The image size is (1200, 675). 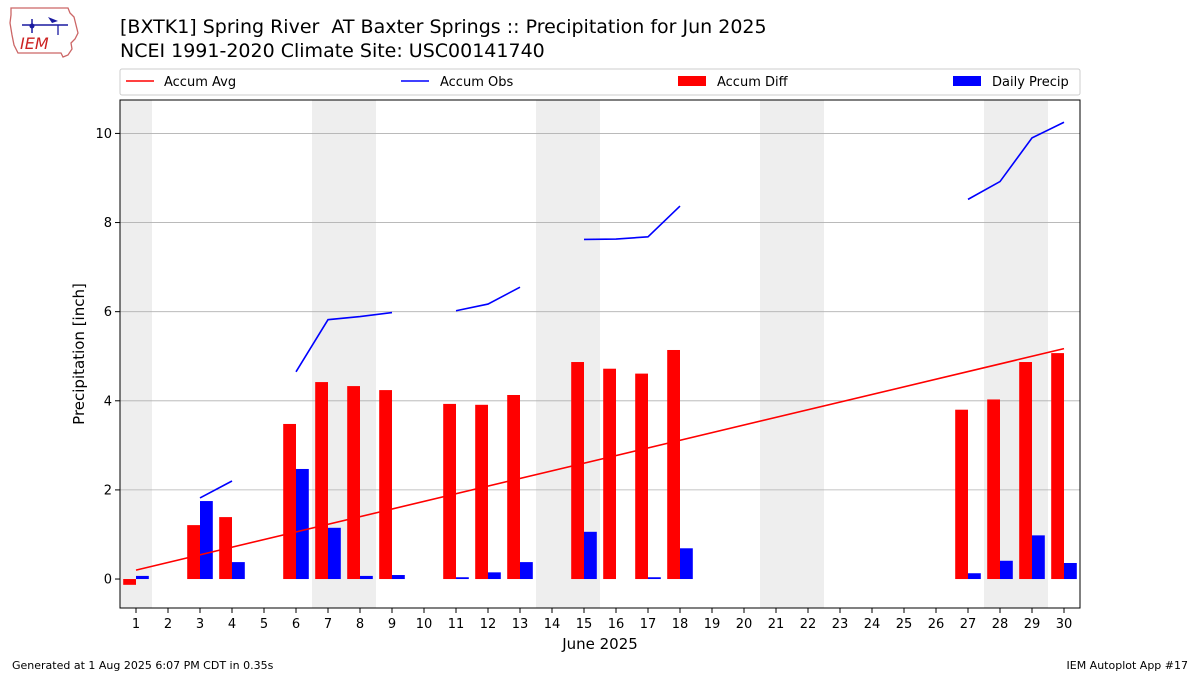 What do you see at coordinates (79, 354) in the screenshot?
I see `y-axis-label: Precipitation [inch]` at bounding box center [79, 354].